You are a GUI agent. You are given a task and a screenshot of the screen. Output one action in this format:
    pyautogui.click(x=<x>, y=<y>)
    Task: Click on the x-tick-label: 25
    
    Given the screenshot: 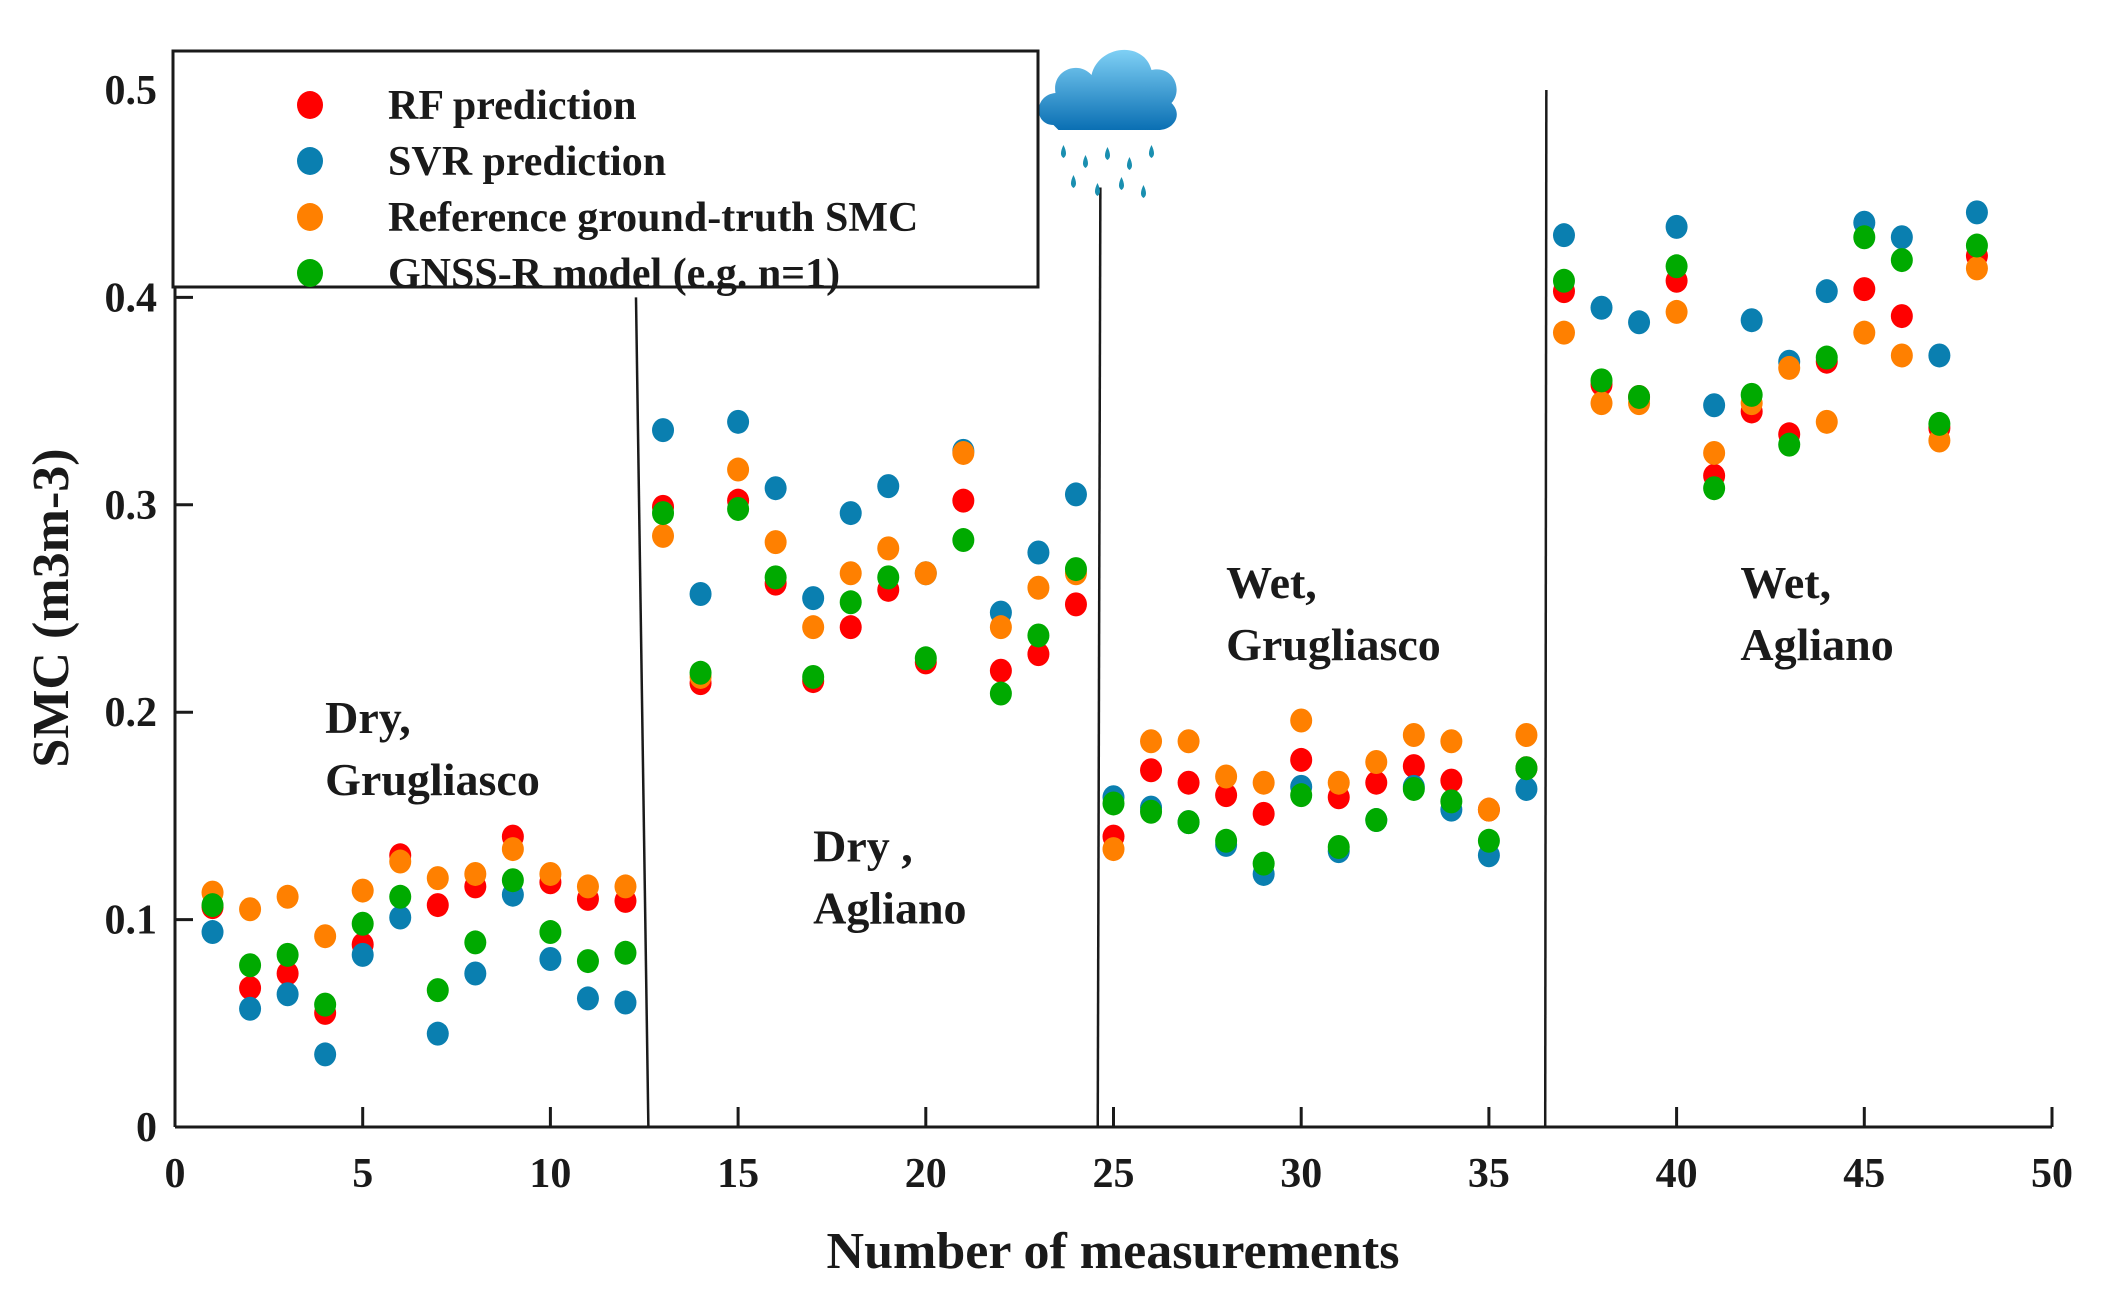 What is the action you would take?
    pyautogui.click(x=1114, y=1174)
    